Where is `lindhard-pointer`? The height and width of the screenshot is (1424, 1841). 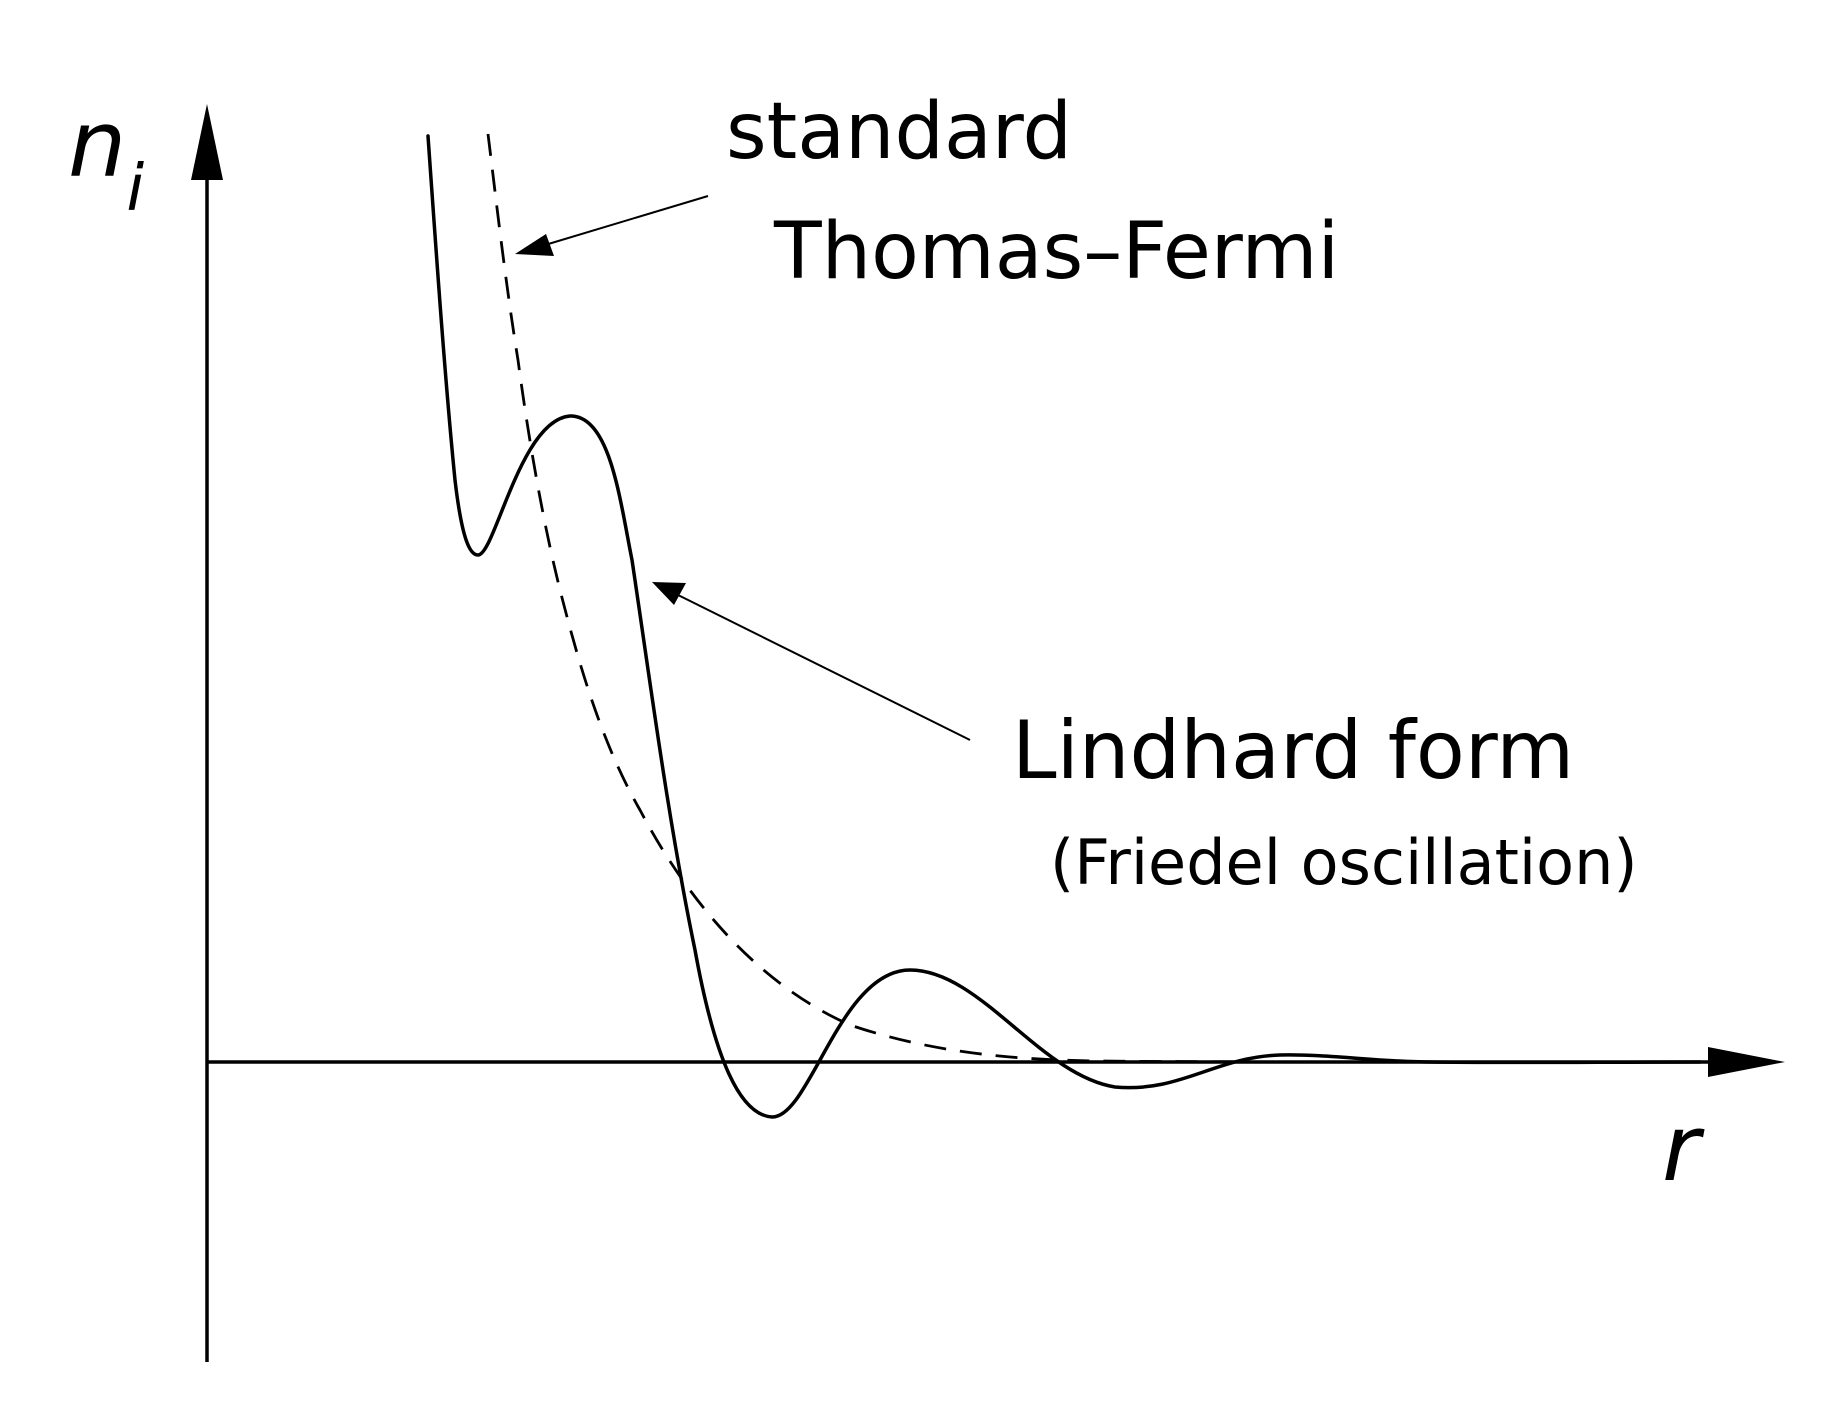
lindhard-pointer is located at coordinates (821, 666).